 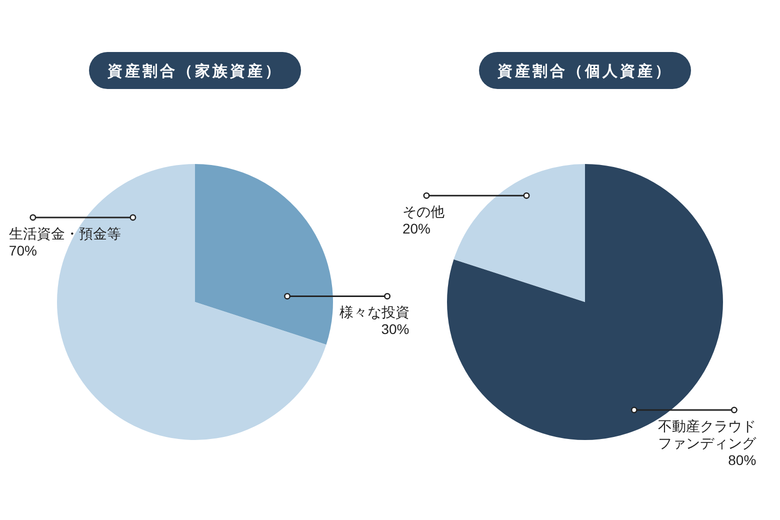 What do you see at coordinates (64, 241) in the screenshot?
I see `slice-label: 生活資金・預金等 70%` at bounding box center [64, 241].